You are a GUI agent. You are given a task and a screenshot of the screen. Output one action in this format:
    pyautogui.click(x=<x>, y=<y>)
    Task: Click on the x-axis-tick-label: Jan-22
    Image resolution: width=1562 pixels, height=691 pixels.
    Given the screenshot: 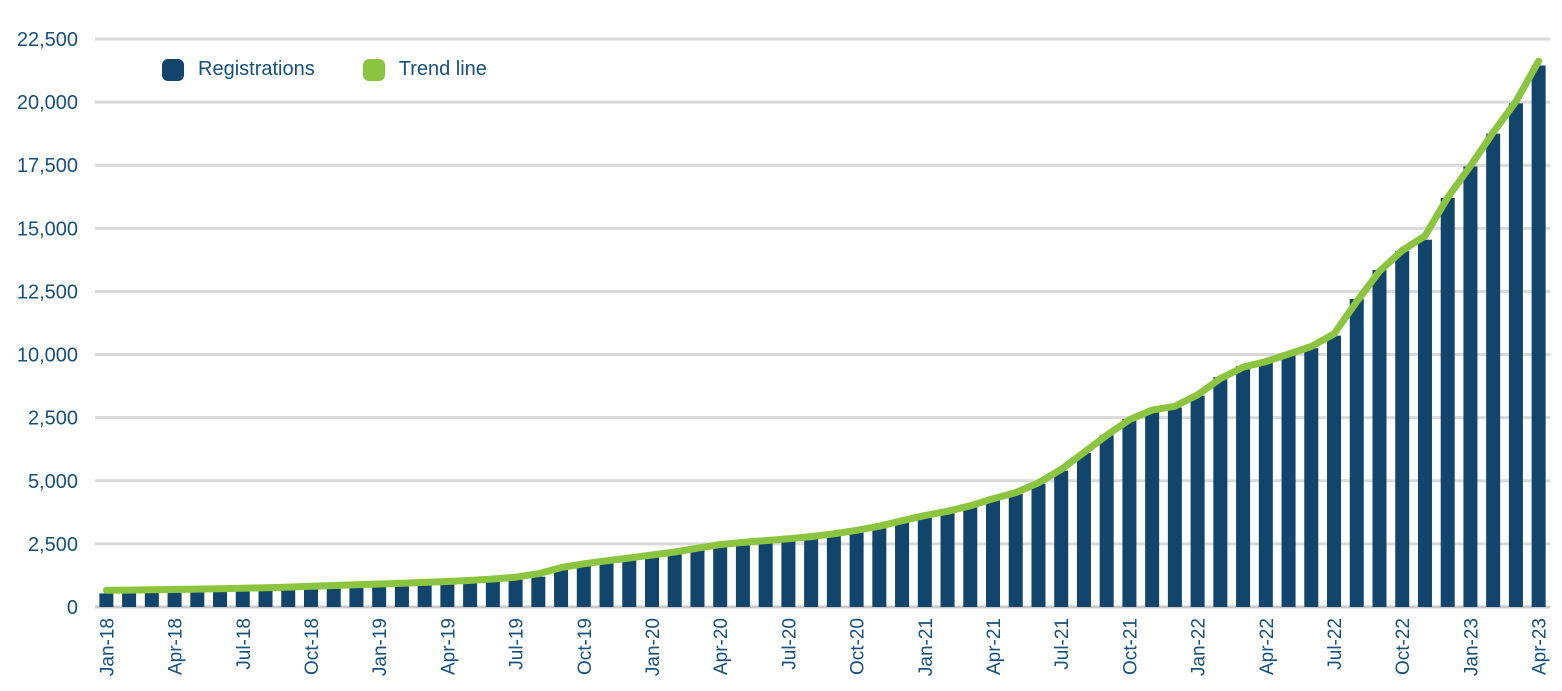 What is the action you would take?
    pyautogui.click(x=1199, y=647)
    